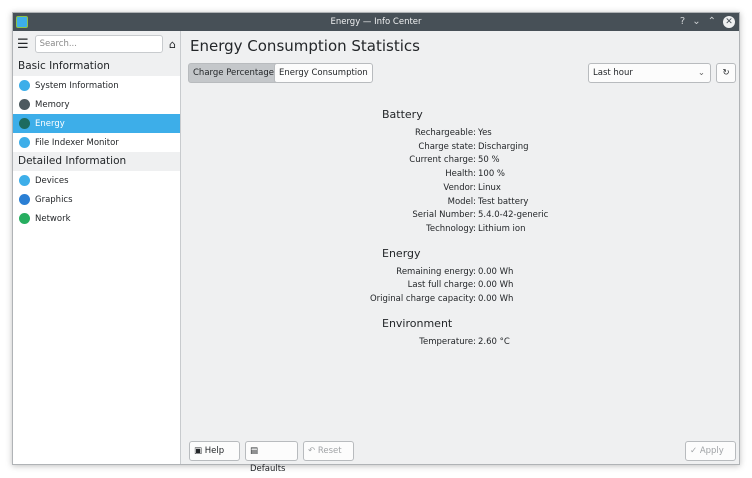 This screenshot has height=478, width=752. Describe the element at coordinates (649, 73) in the screenshot. I see `period-select: Last hour ⌄` at that location.